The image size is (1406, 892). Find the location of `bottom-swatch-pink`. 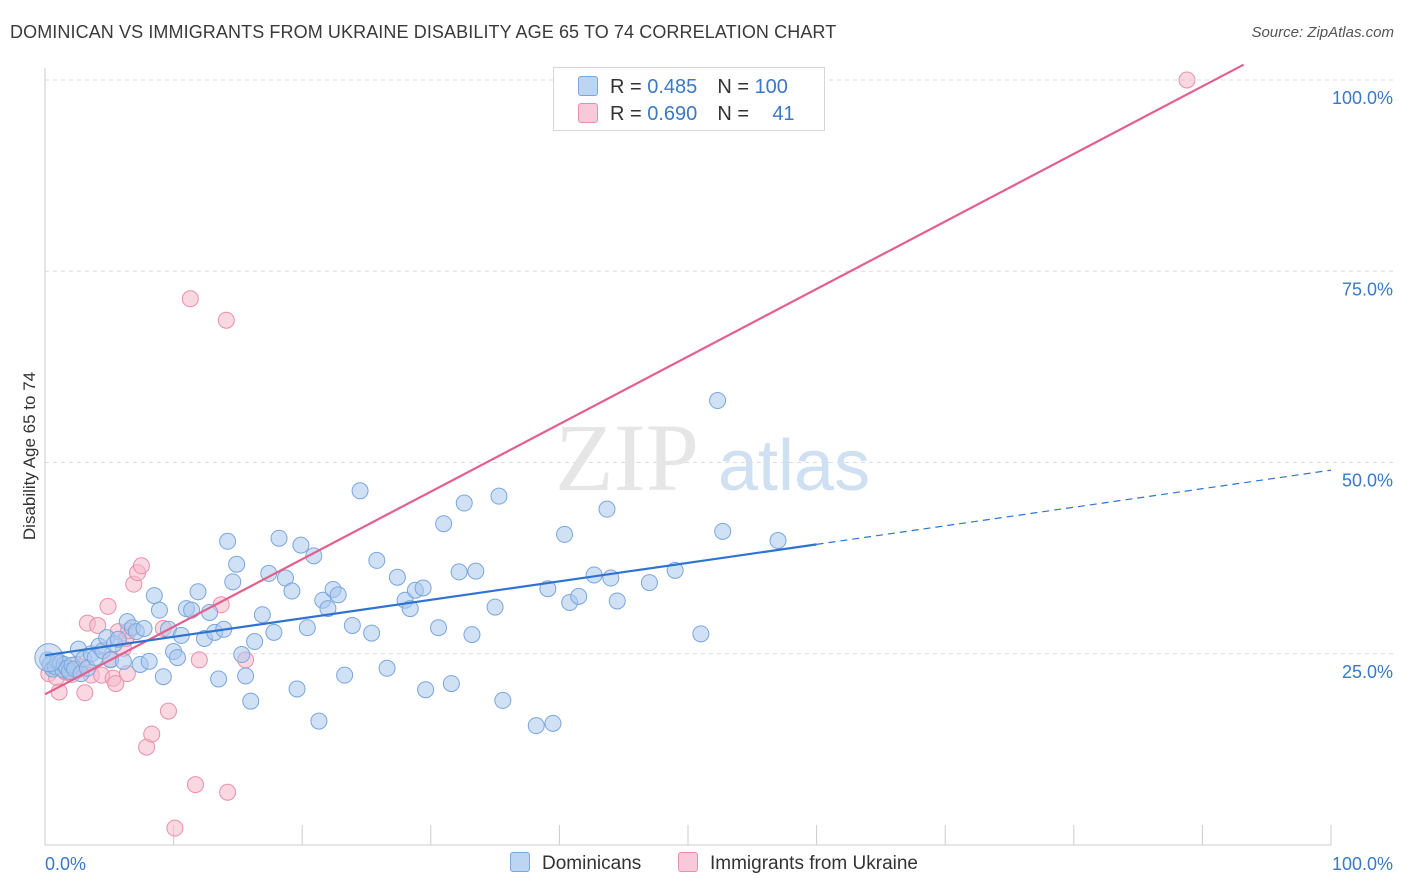

bottom-swatch-pink is located at coordinates (688, 862).